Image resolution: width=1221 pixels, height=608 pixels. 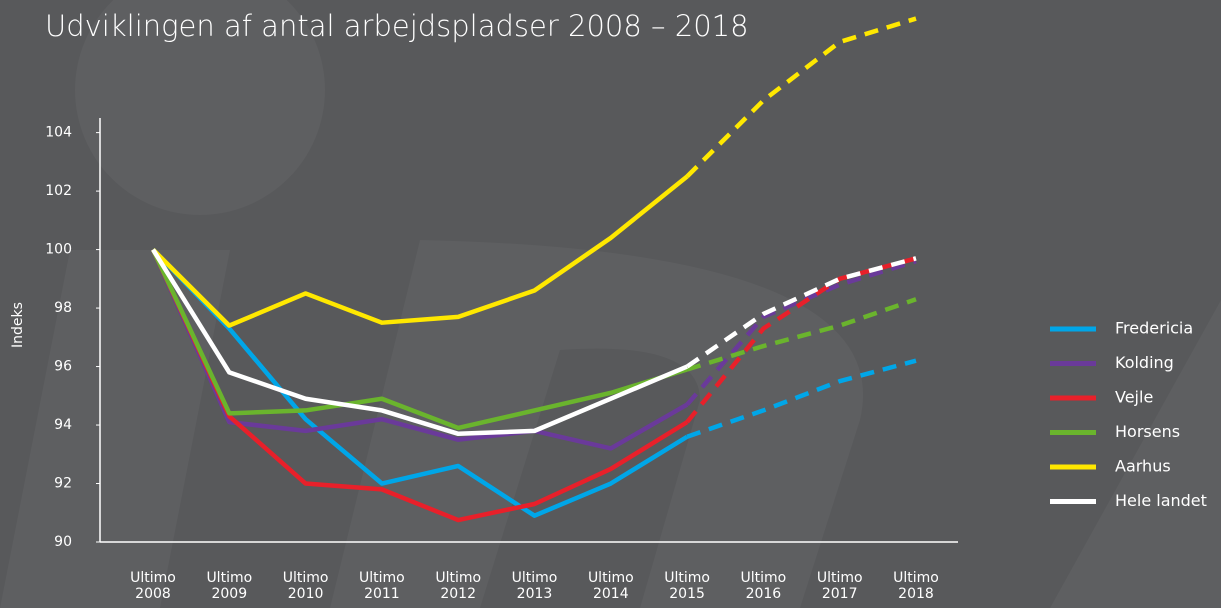 I want to click on legend-label: Aarhus, so click(x=1143, y=466).